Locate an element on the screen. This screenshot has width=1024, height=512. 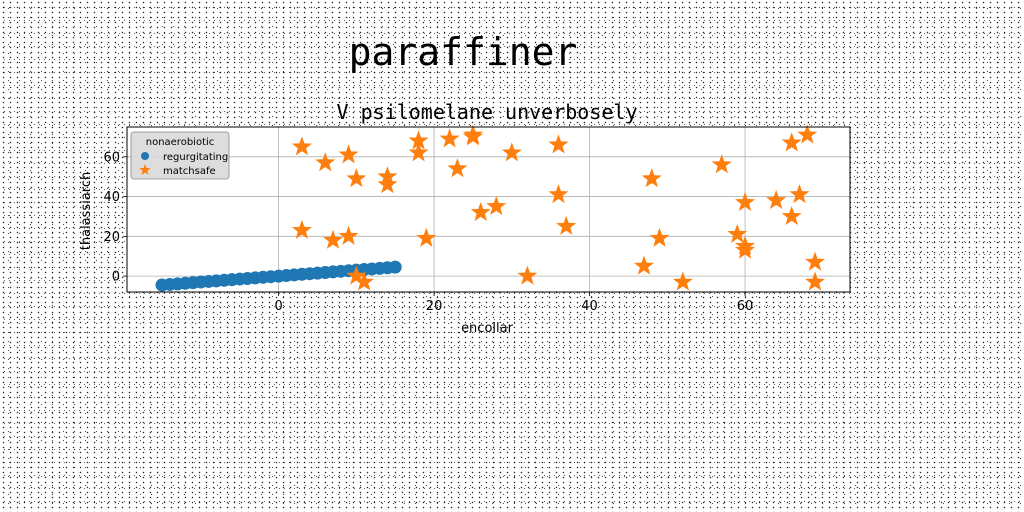
legend-box is located at coordinates (180, 155).